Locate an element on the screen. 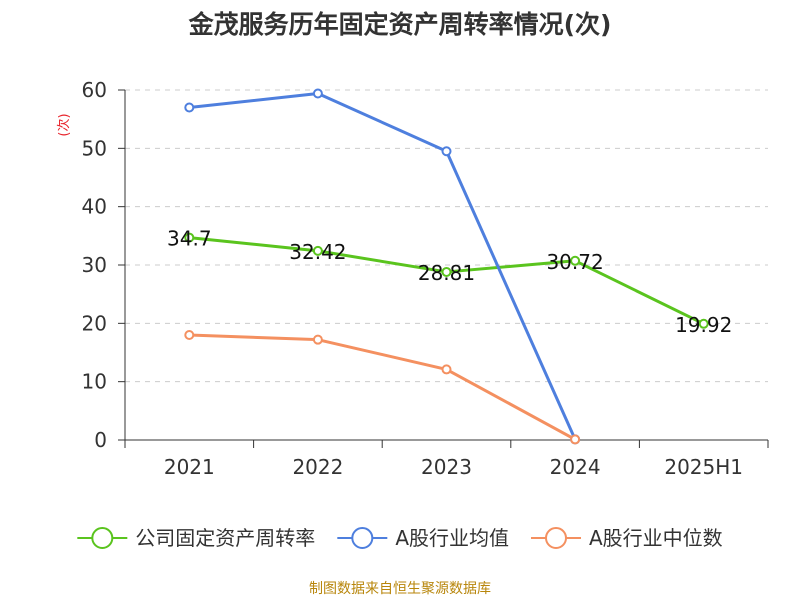  data-label: 34.7 is located at coordinates (189, 239).